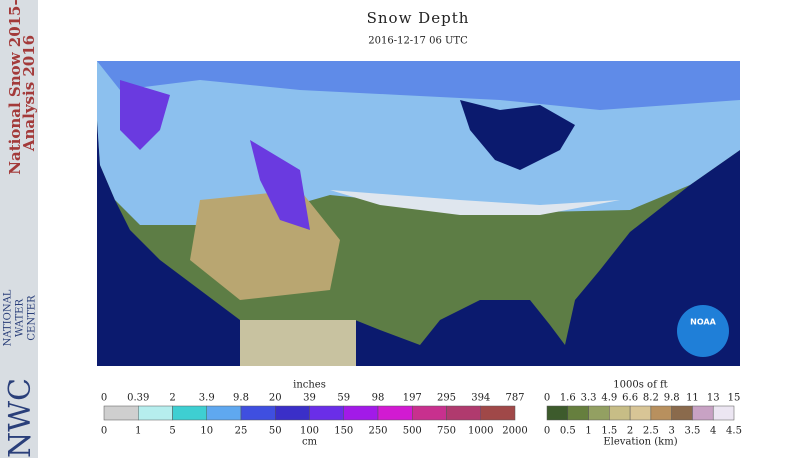  I want to click on legend-label: 10, so click(206, 431).